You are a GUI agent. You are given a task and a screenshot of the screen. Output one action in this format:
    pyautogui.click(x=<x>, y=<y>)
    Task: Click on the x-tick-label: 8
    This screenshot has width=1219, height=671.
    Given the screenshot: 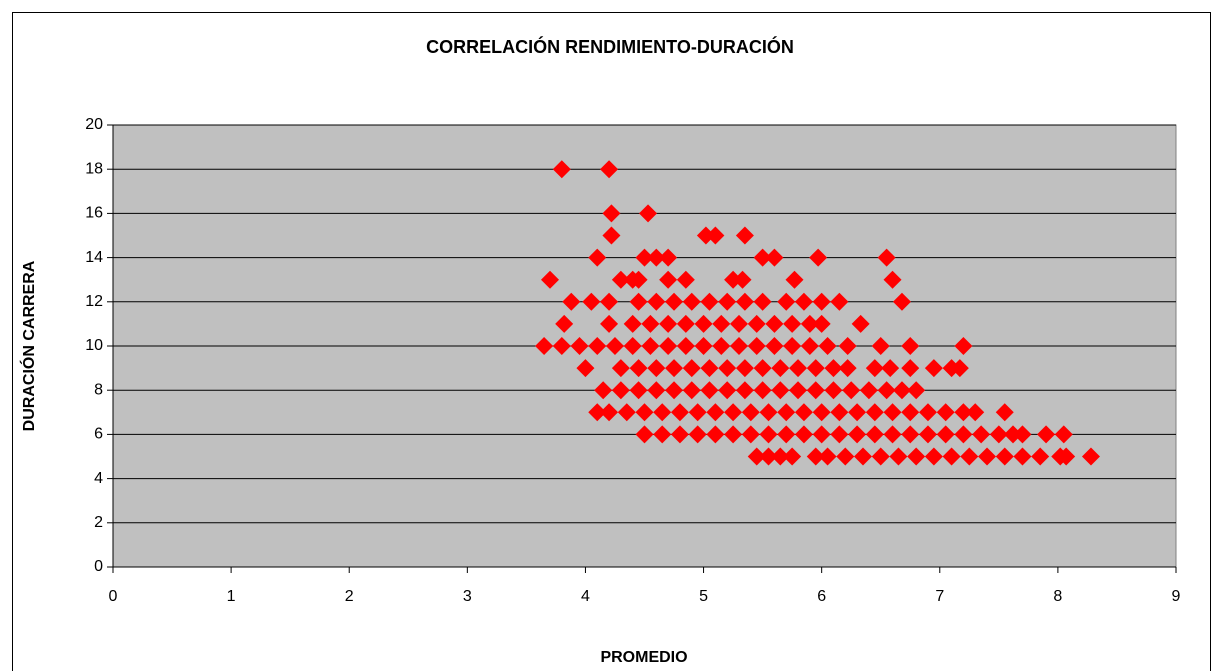 What is the action you would take?
    pyautogui.click(x=1057, y=596)
    